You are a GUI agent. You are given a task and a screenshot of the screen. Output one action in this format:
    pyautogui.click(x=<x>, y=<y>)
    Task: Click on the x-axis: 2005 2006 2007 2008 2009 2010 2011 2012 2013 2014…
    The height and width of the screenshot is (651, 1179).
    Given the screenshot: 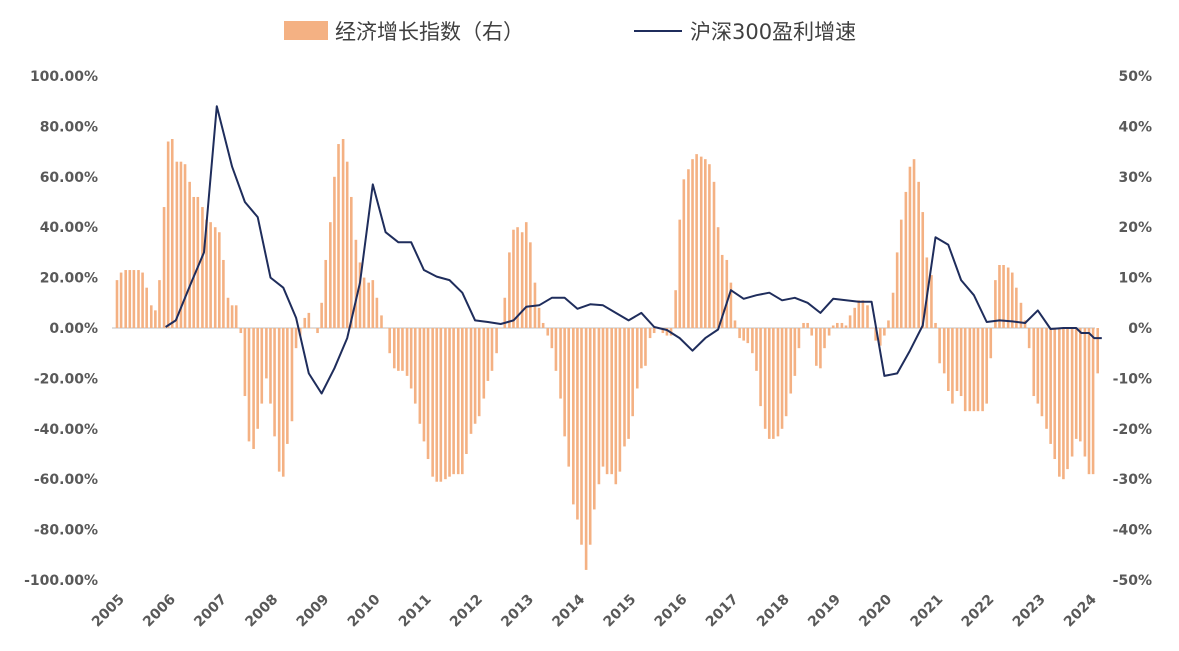 What is the action you would take?
    pyautogui.click(x=594, y=610)
    